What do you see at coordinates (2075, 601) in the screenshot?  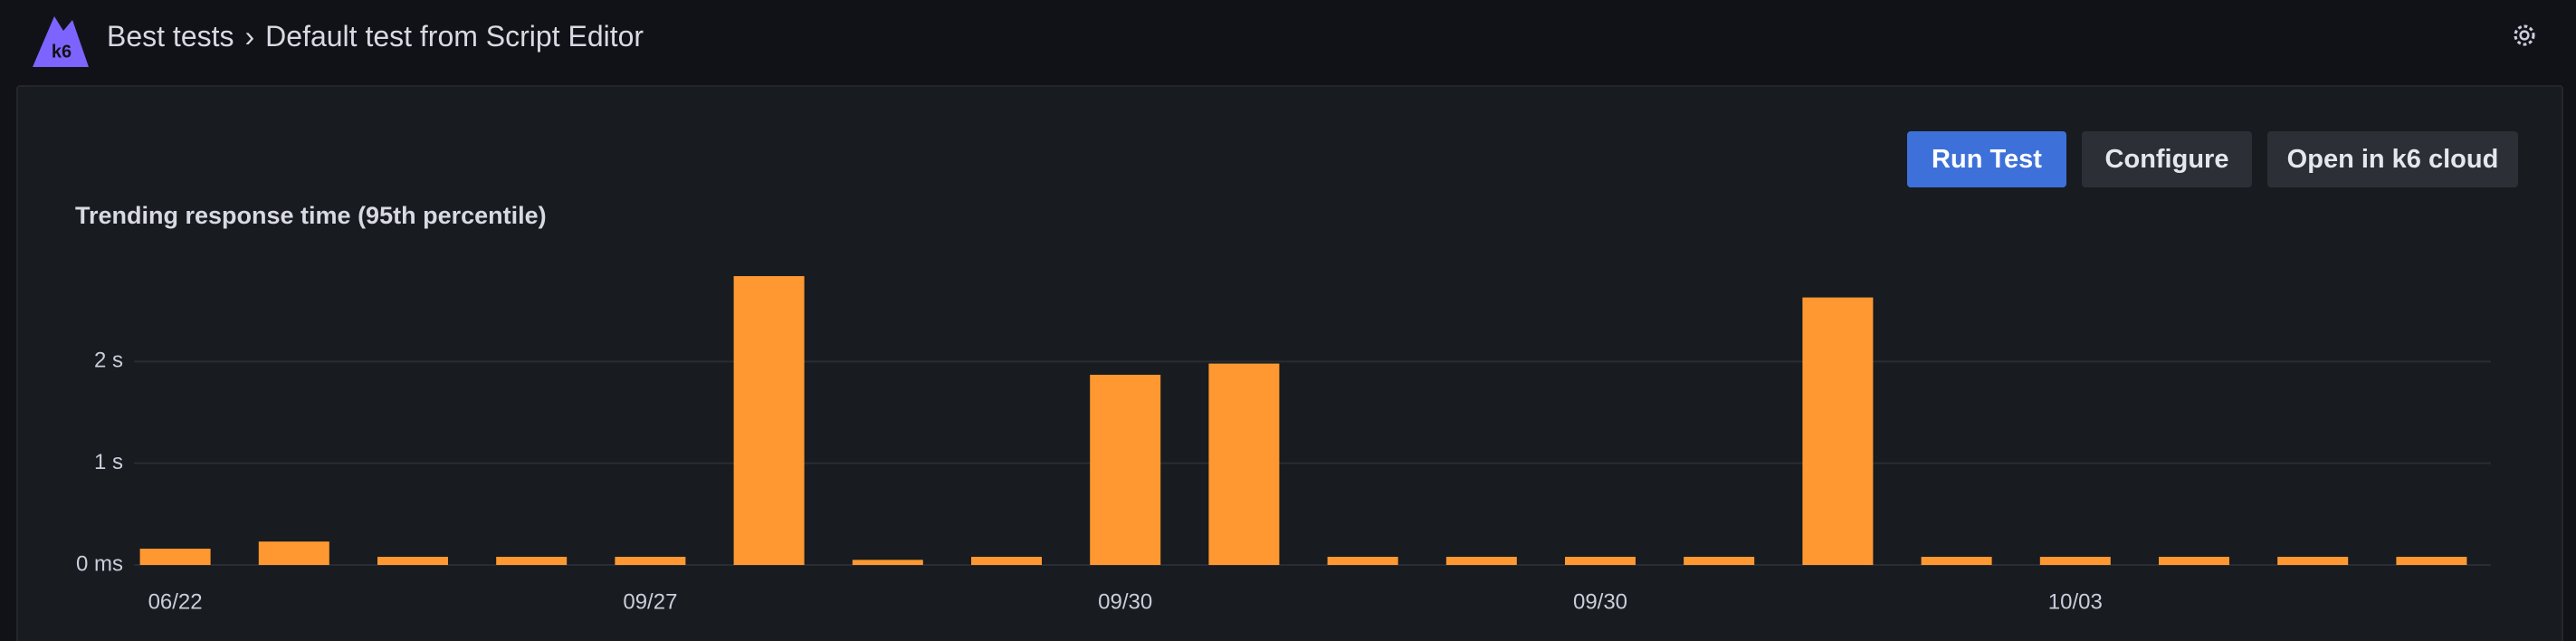 I see `x-tick-label: 10/03` at bounding box center [2075, 601].